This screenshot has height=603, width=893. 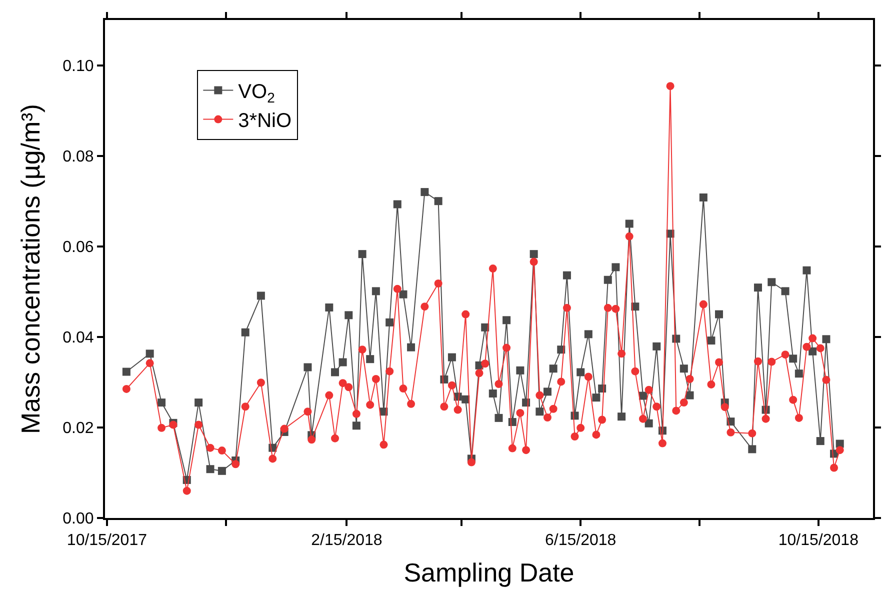 What do you see at coordinates (257, 93) in the screenshot?
I see `legend-label: VO$_{2}$` at bounding box center [257, 93].